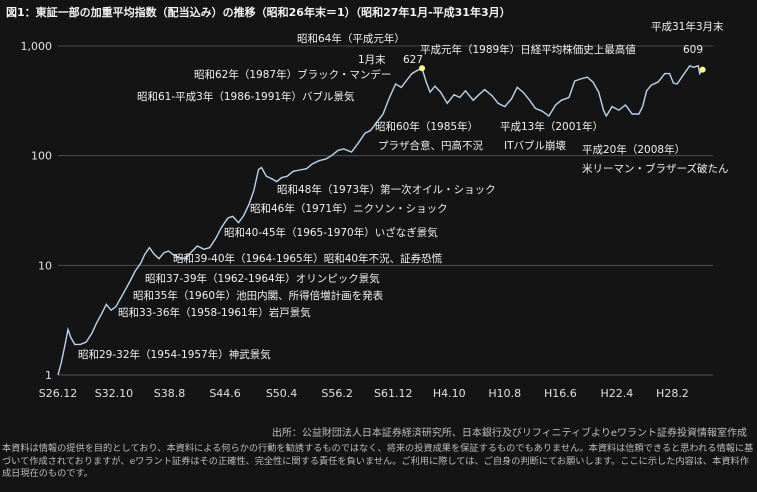 The image size is (757, 492). What do you see at coordinates (41, 156) in the screenshot?
I see `y-tick-label: 100` at bounding box center [41, 156].